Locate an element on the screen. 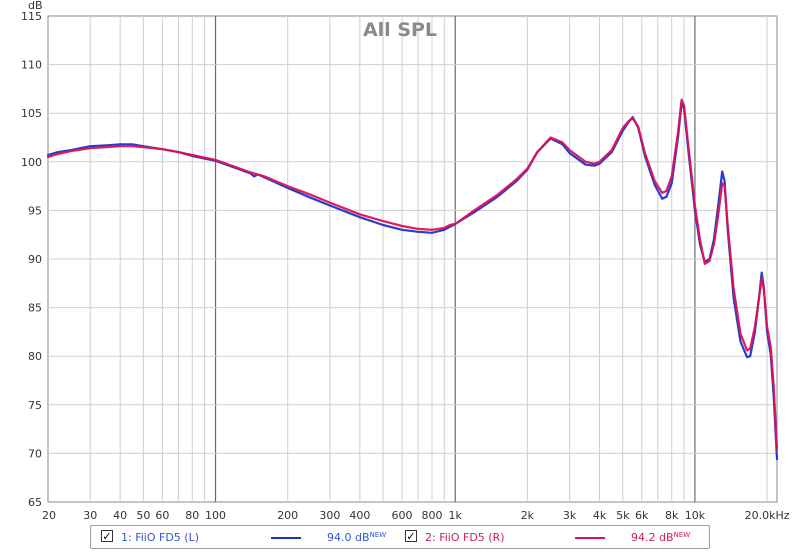 The image size is (800, 553). x-tick-label: 20 is located at coordinates (49, 515).